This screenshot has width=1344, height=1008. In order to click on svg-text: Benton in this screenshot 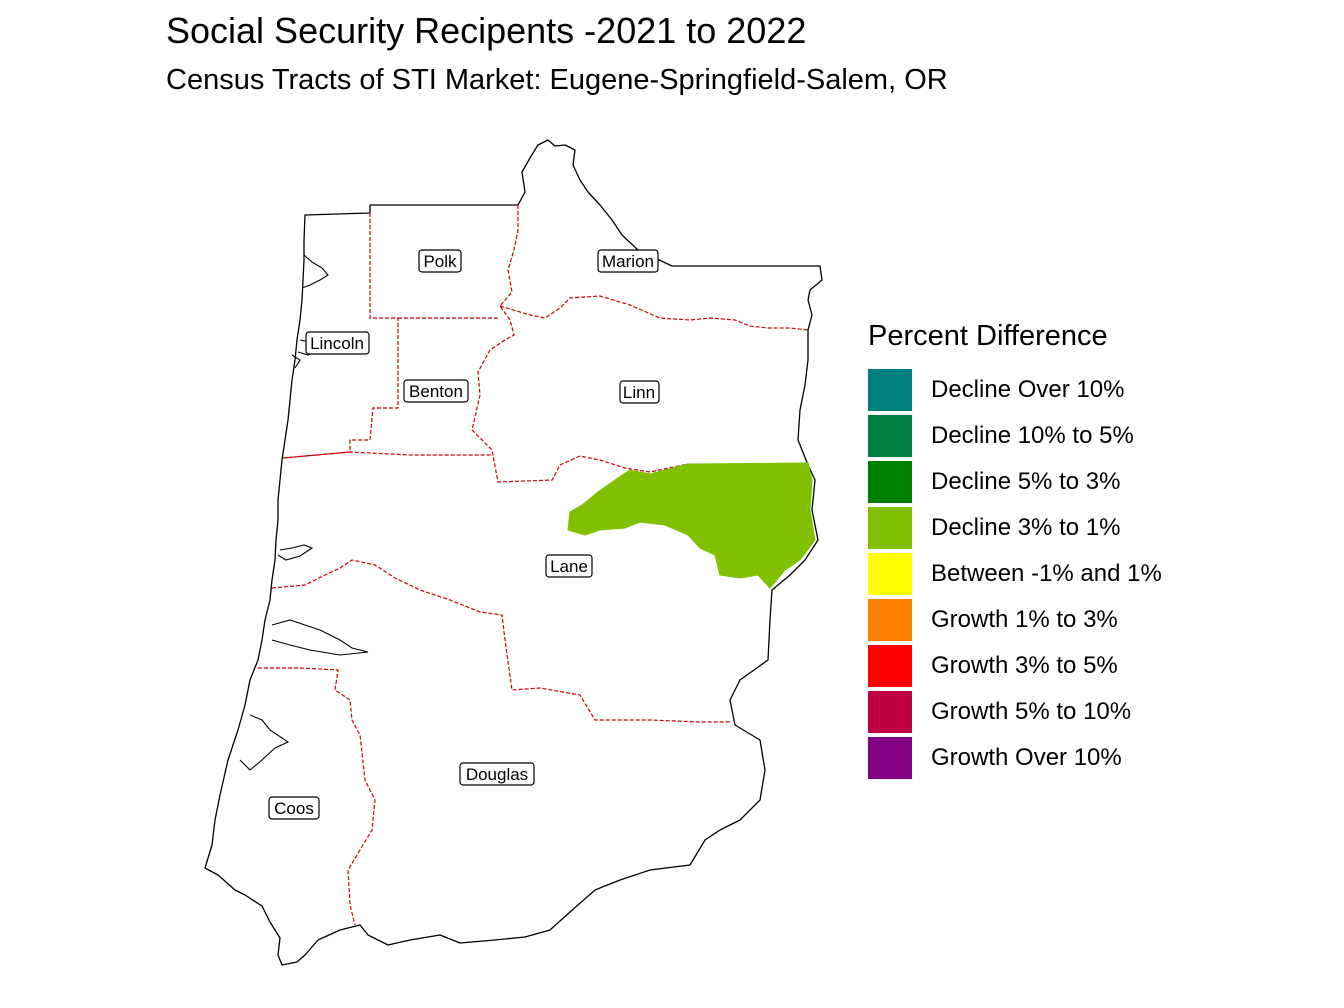, I will do `click(436, 391)`.